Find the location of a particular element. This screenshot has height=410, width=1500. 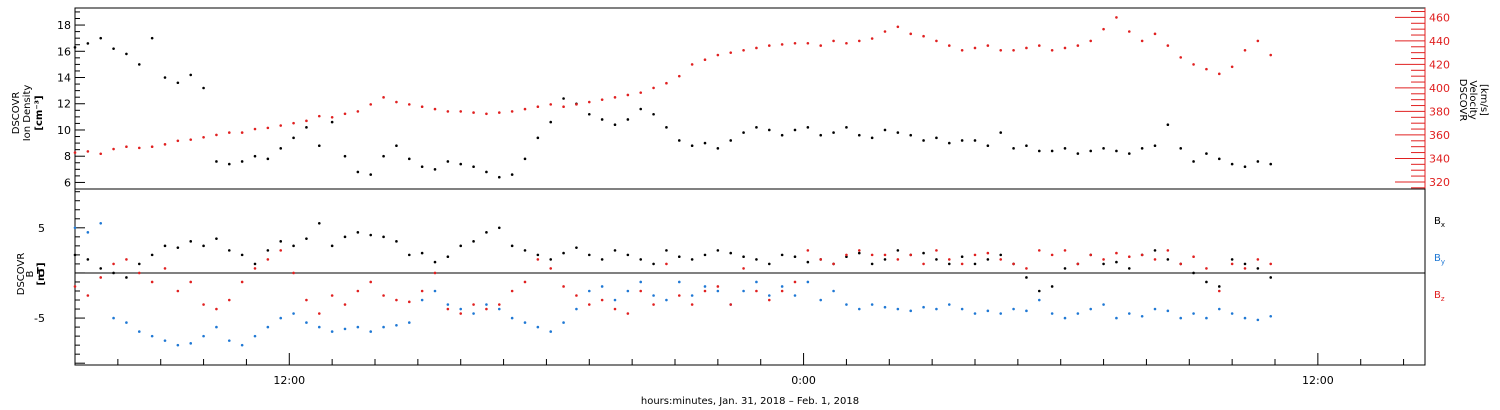

b-ylabel-line2: B is located at coordinates (30, 273).